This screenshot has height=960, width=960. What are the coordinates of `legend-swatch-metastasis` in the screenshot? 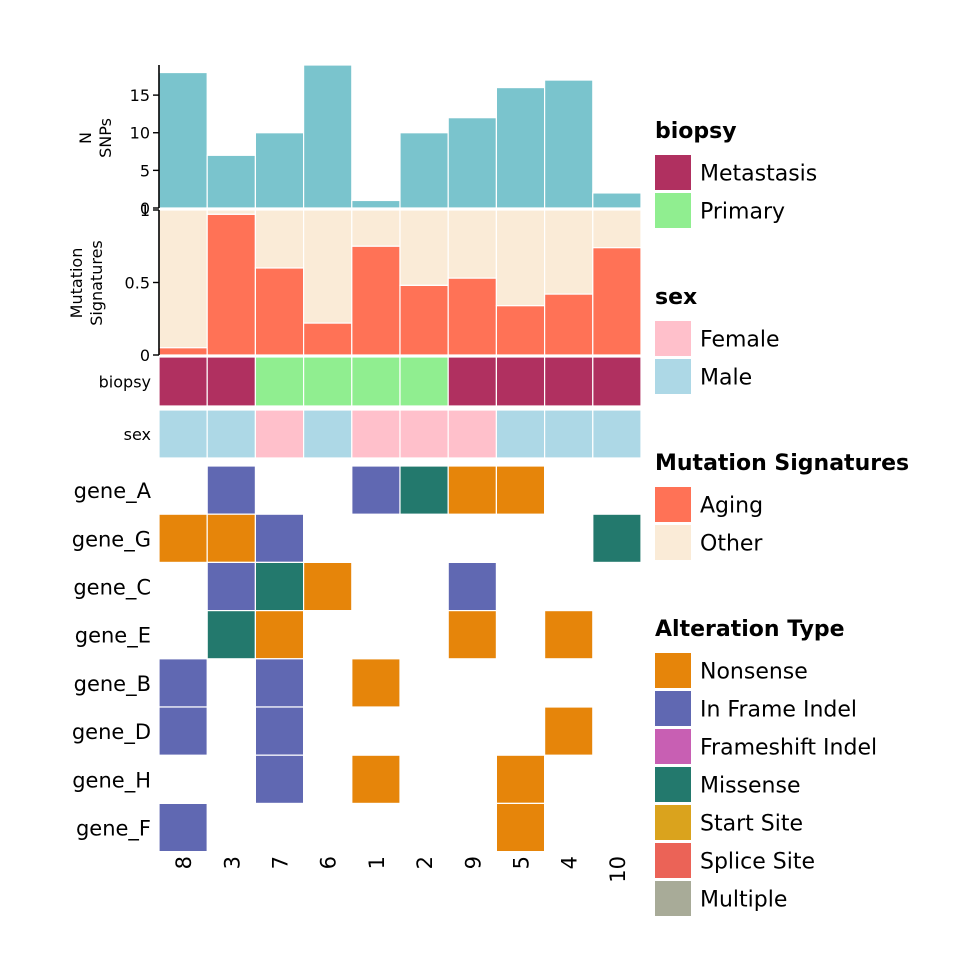 It's located at (673, 172).